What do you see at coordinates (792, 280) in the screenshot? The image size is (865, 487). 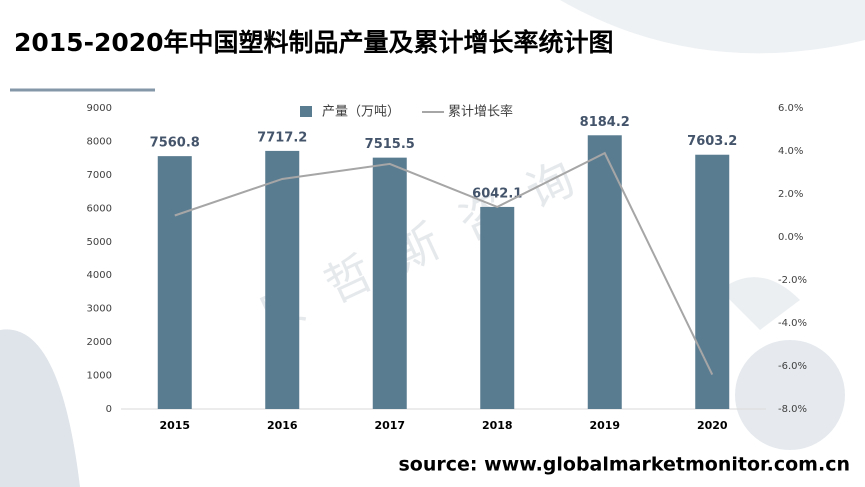 I see `y2-tick-label: -2.0%` at bounding box center [792, 280].